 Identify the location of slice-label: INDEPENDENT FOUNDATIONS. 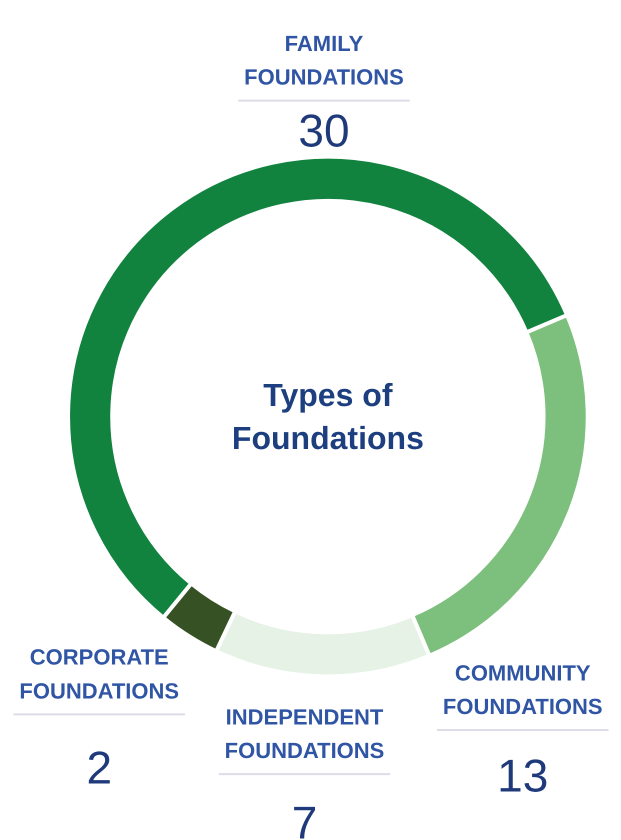
(304, 734).